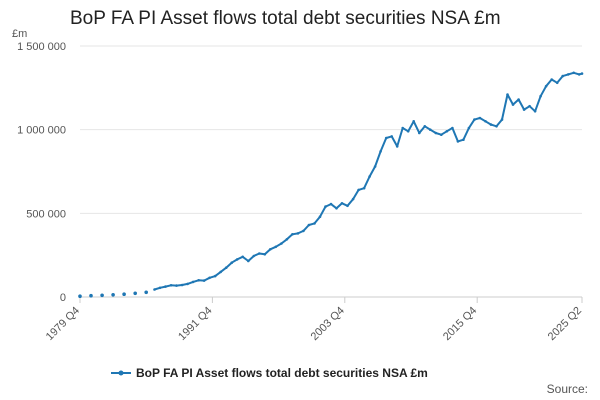  I want to click on x-tick-label: 1979 Q4, so click(63, 324).